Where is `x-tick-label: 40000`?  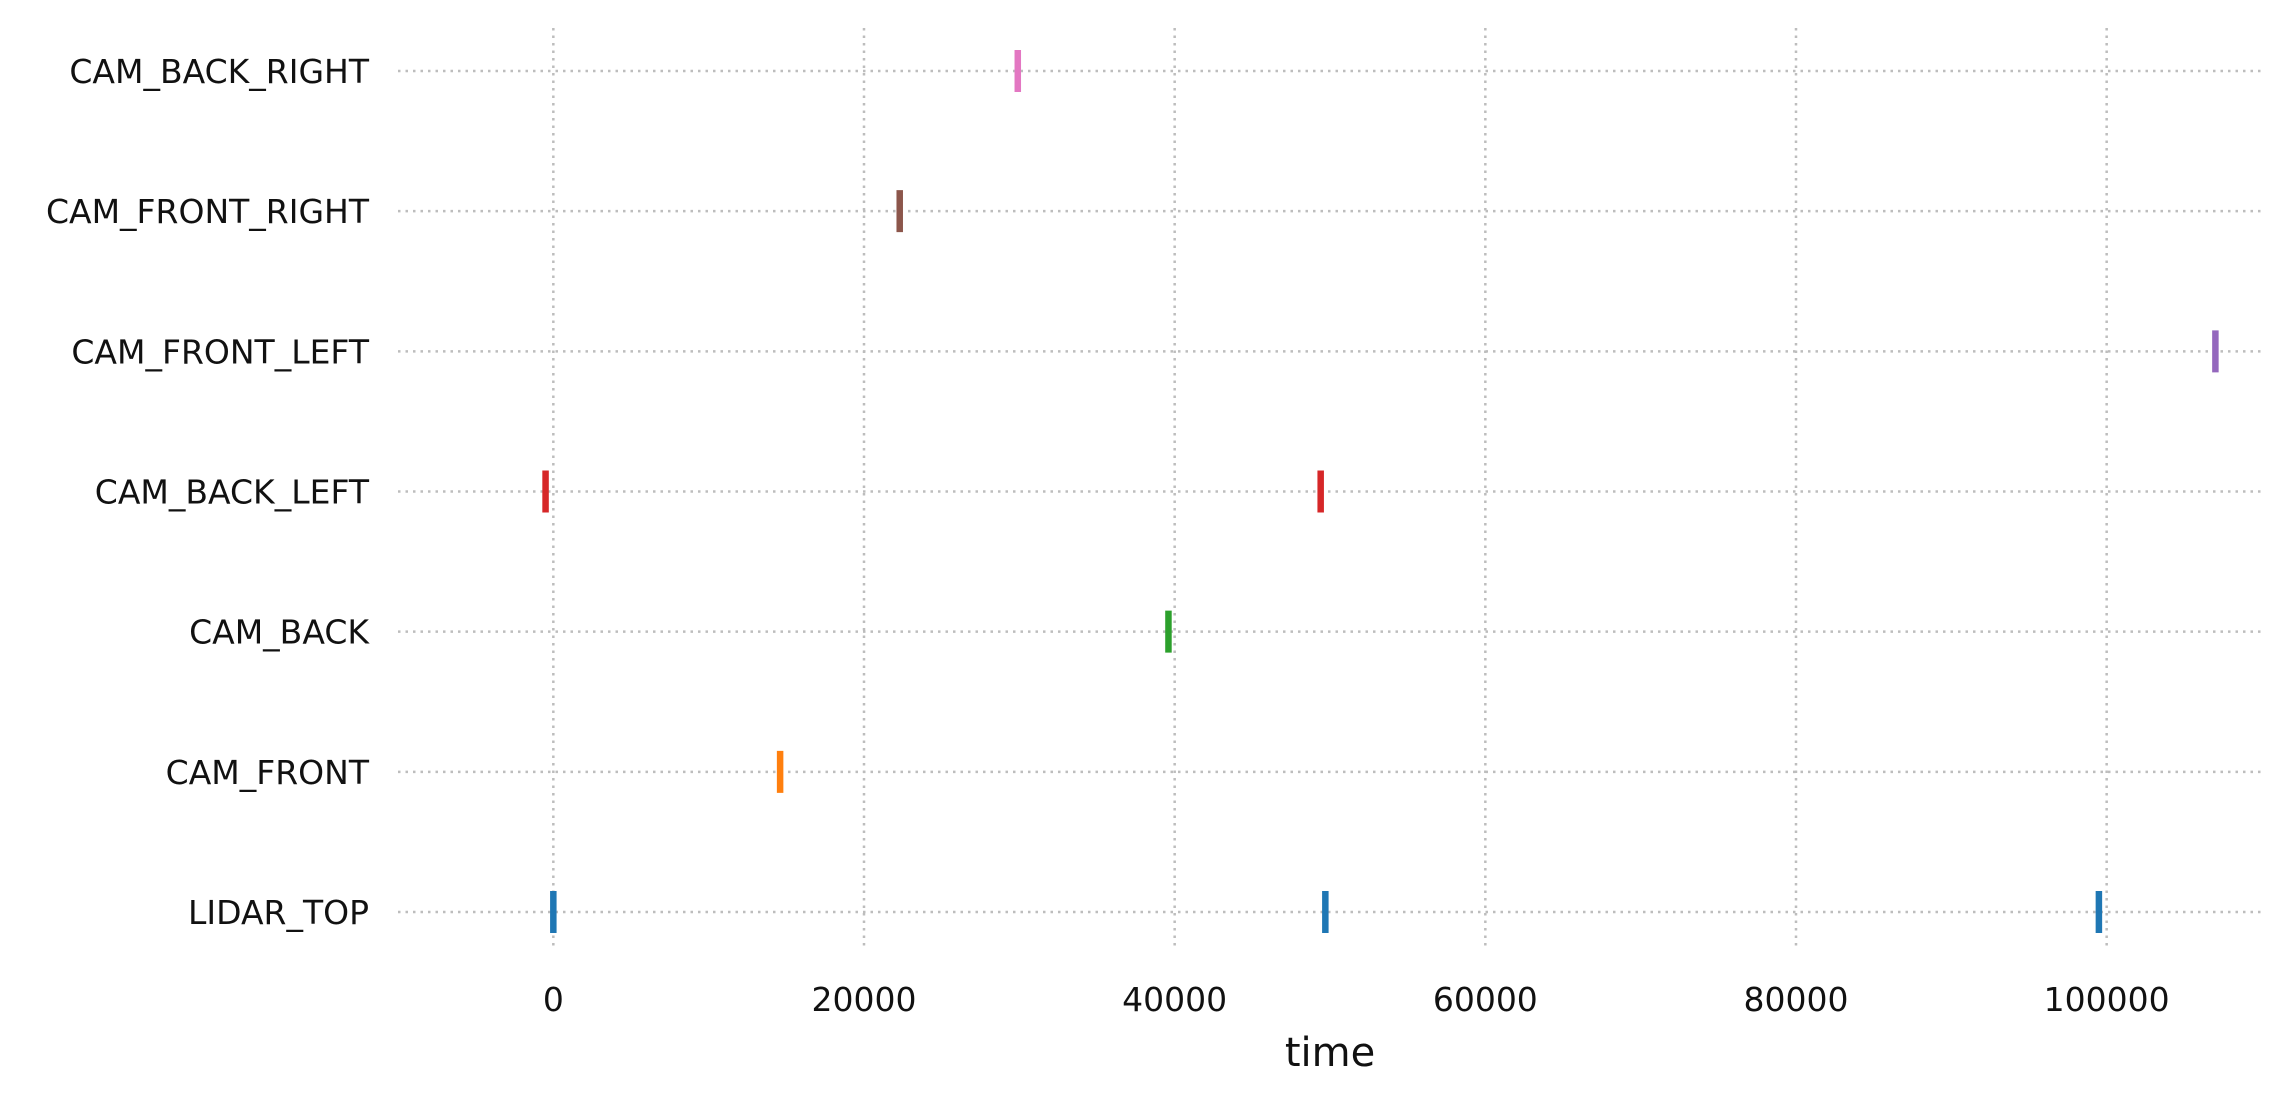
x-tick-label: 40000 is located at coordinates (1174, 999).